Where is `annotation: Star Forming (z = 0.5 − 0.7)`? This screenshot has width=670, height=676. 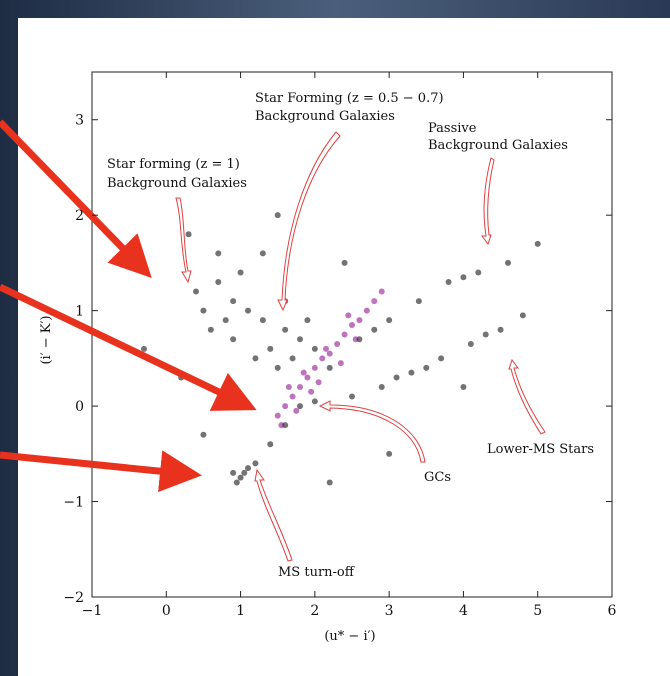 annotation: Star Forming (z = 0.5 − 0.7) is located at coordinates (349, 98).